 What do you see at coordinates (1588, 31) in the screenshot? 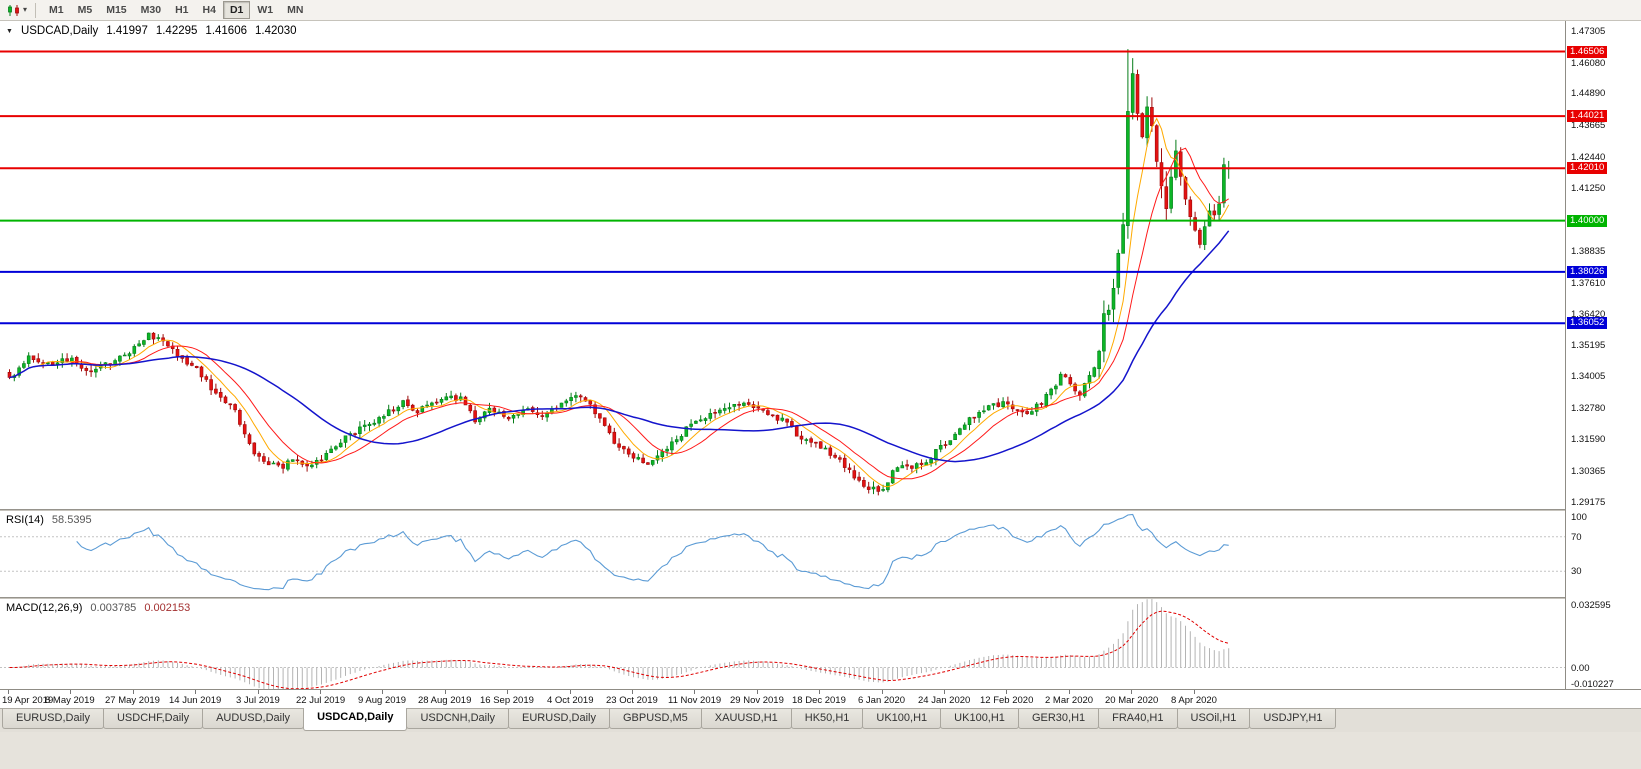
I see `price-tick-label: 1.47305` at bounding box center [1588, 31].